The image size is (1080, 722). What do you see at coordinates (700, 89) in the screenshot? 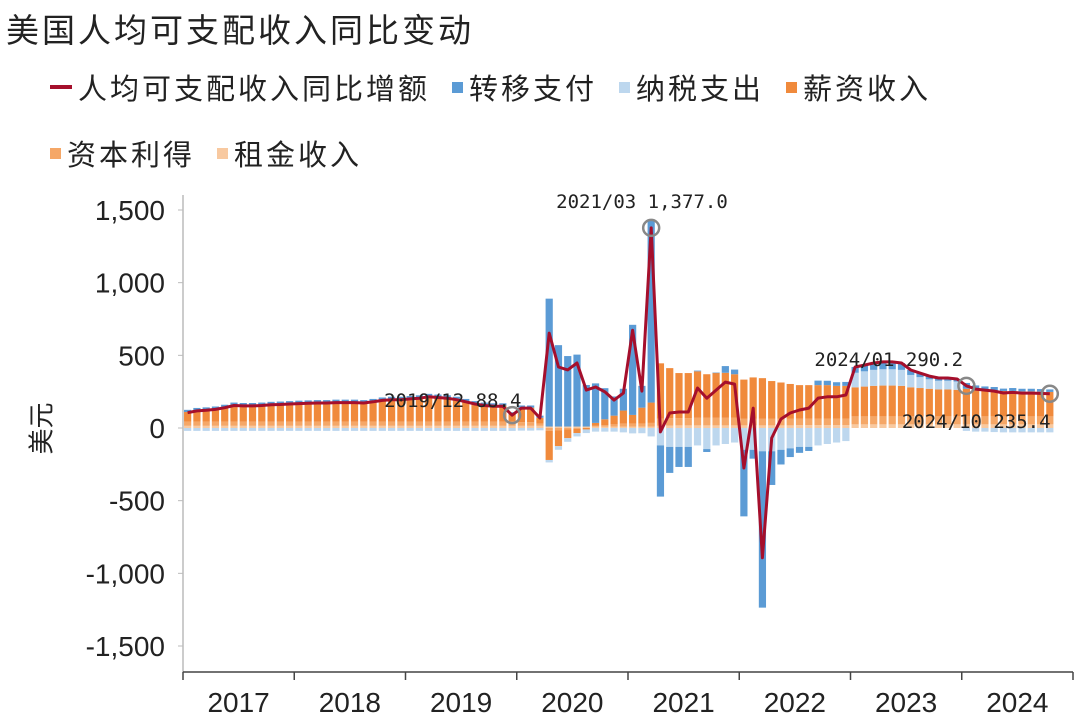
I see `legend-label: 纳税支出` at bounding box center [700, 89].